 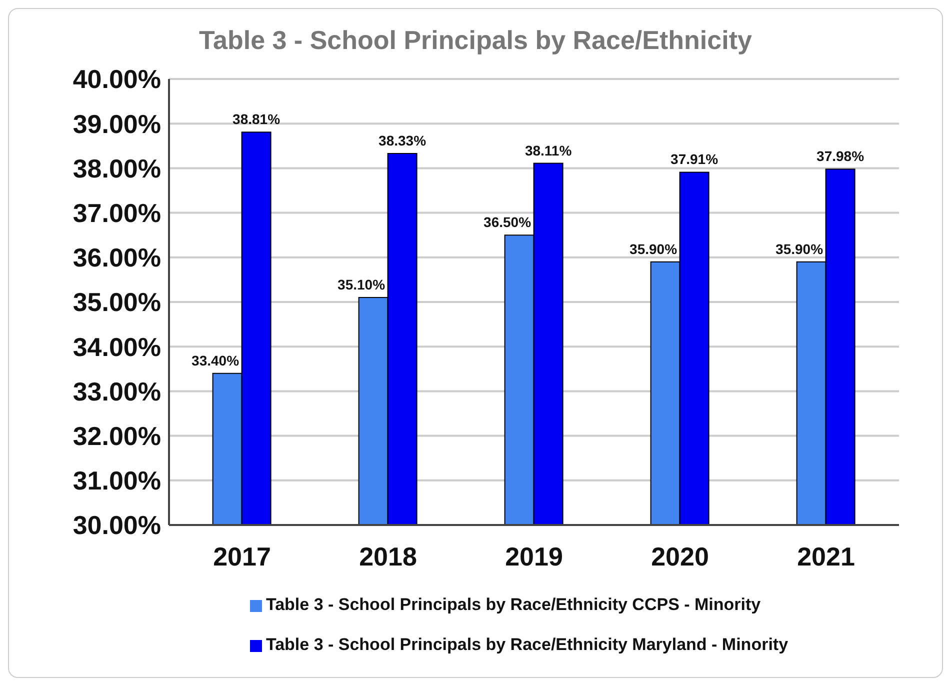 I want to click on x-tick-label: 2021, so click(x=826, y=556).